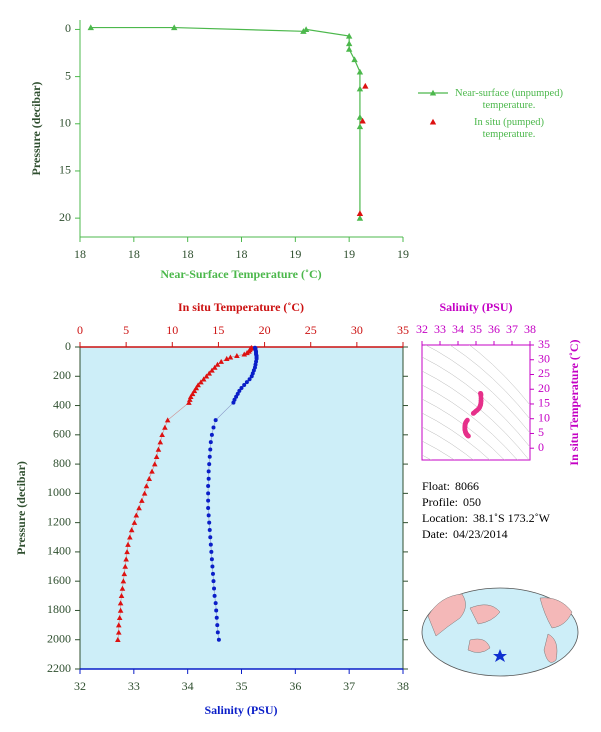 This screenshot has height=732, width=601. What do you see at coordinates (509, 128) in the screenshot?
I see `legend-entry: In situ (pumped) temperature.` at bounding box center [509, 128].